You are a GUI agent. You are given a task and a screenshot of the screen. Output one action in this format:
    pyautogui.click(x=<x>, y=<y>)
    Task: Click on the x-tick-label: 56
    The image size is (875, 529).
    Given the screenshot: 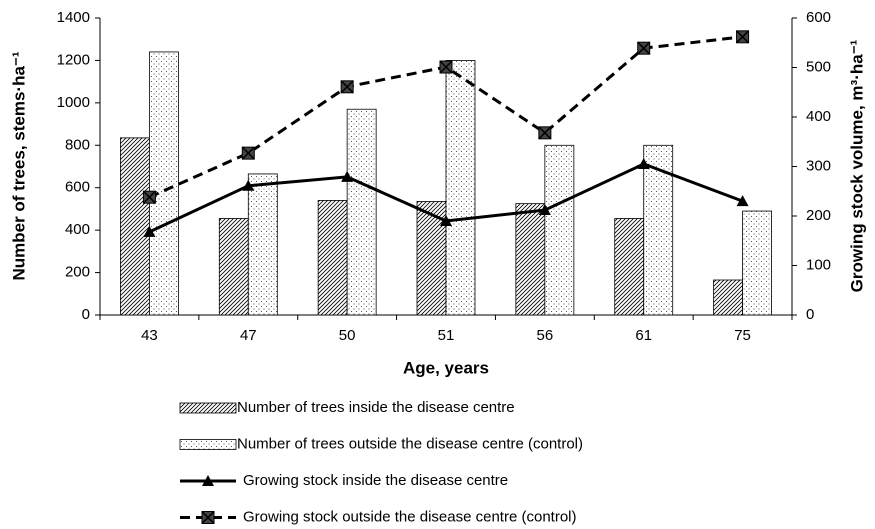 What is the action you would take?
    pyautogui.click(x=545, y=335)
    